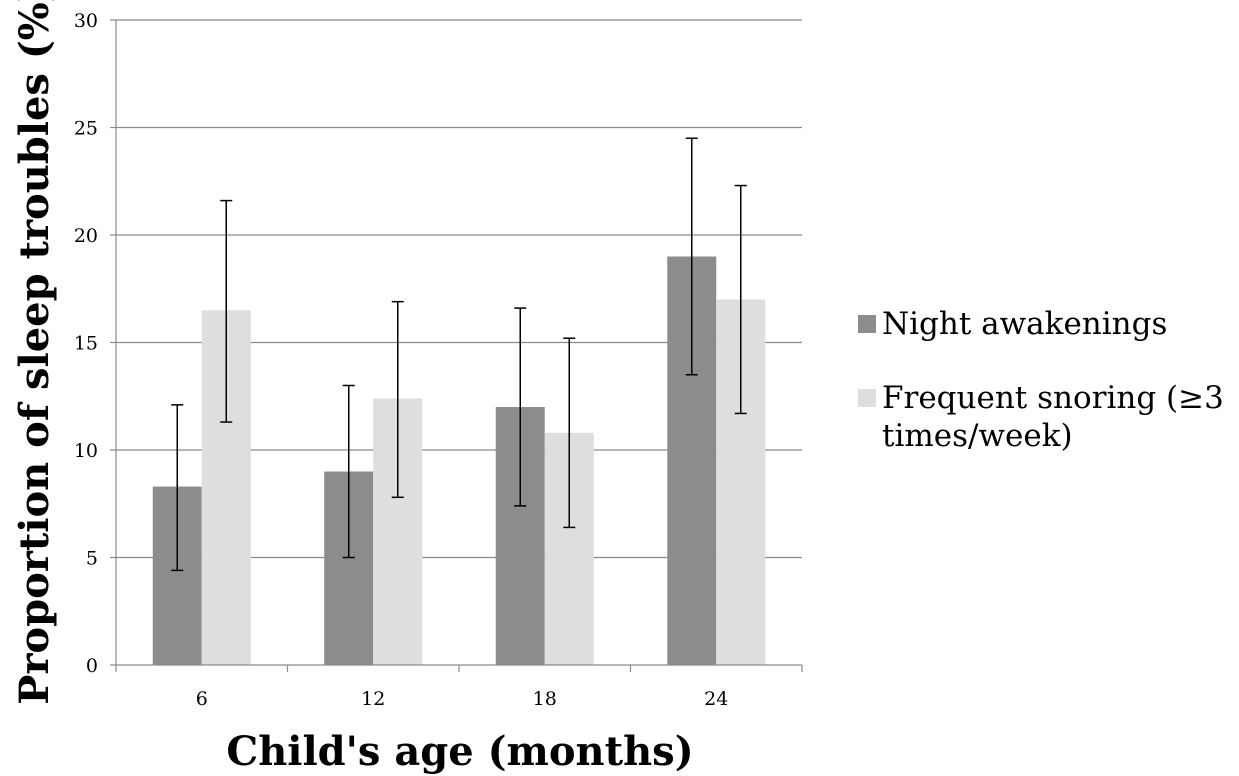 This screenshot has width=1239, height=776. What do you see at coordinates (92, 559) in the screenshot?
I see `y-tick-label: 5` at bounding box center [92, 559].